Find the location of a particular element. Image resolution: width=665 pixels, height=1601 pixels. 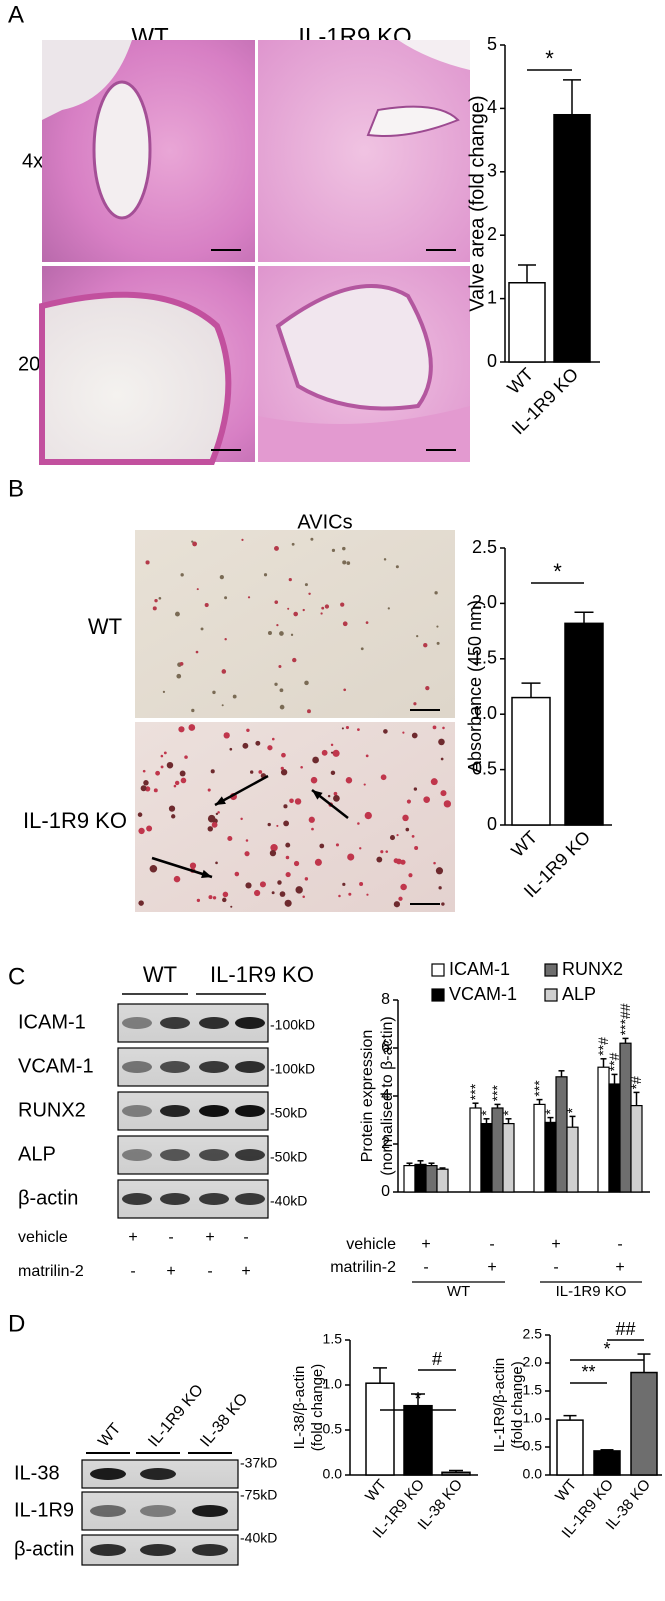

significance-label: * is located at coordinates (417, 1399).